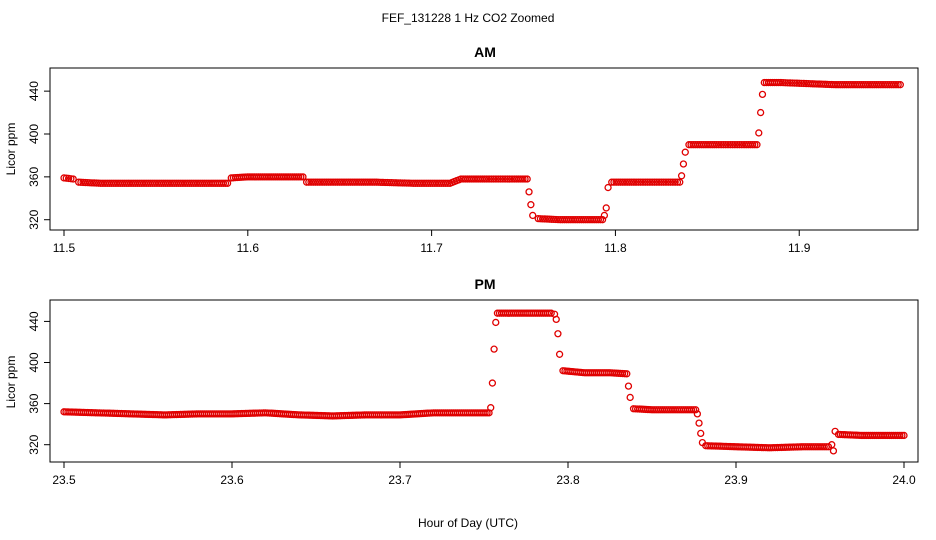 The image size is (936, 540). I want to click on pm-ytick-label: 360, so click(34, 403).